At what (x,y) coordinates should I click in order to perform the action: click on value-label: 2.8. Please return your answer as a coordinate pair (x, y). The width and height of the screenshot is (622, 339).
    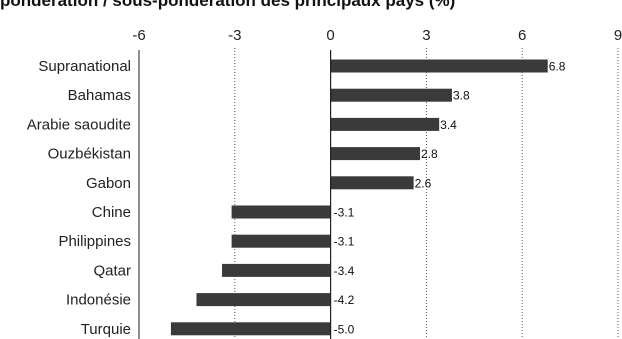
    Looking at the image, I should click on (429, 154).